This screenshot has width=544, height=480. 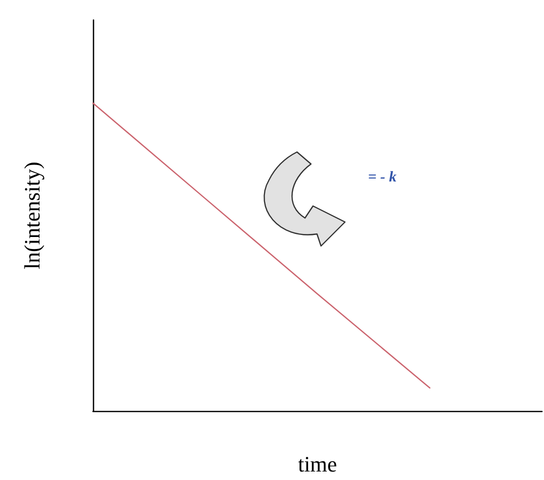 I want to click on y-axis-title: ln(intensity), so click(x=32, y=216).